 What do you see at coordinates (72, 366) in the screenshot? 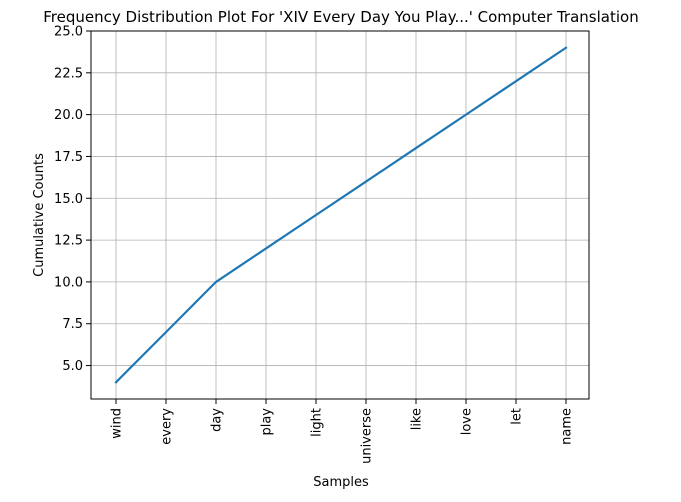
I see `y-tick-label: 5.0` at bounding box center [72, 366].